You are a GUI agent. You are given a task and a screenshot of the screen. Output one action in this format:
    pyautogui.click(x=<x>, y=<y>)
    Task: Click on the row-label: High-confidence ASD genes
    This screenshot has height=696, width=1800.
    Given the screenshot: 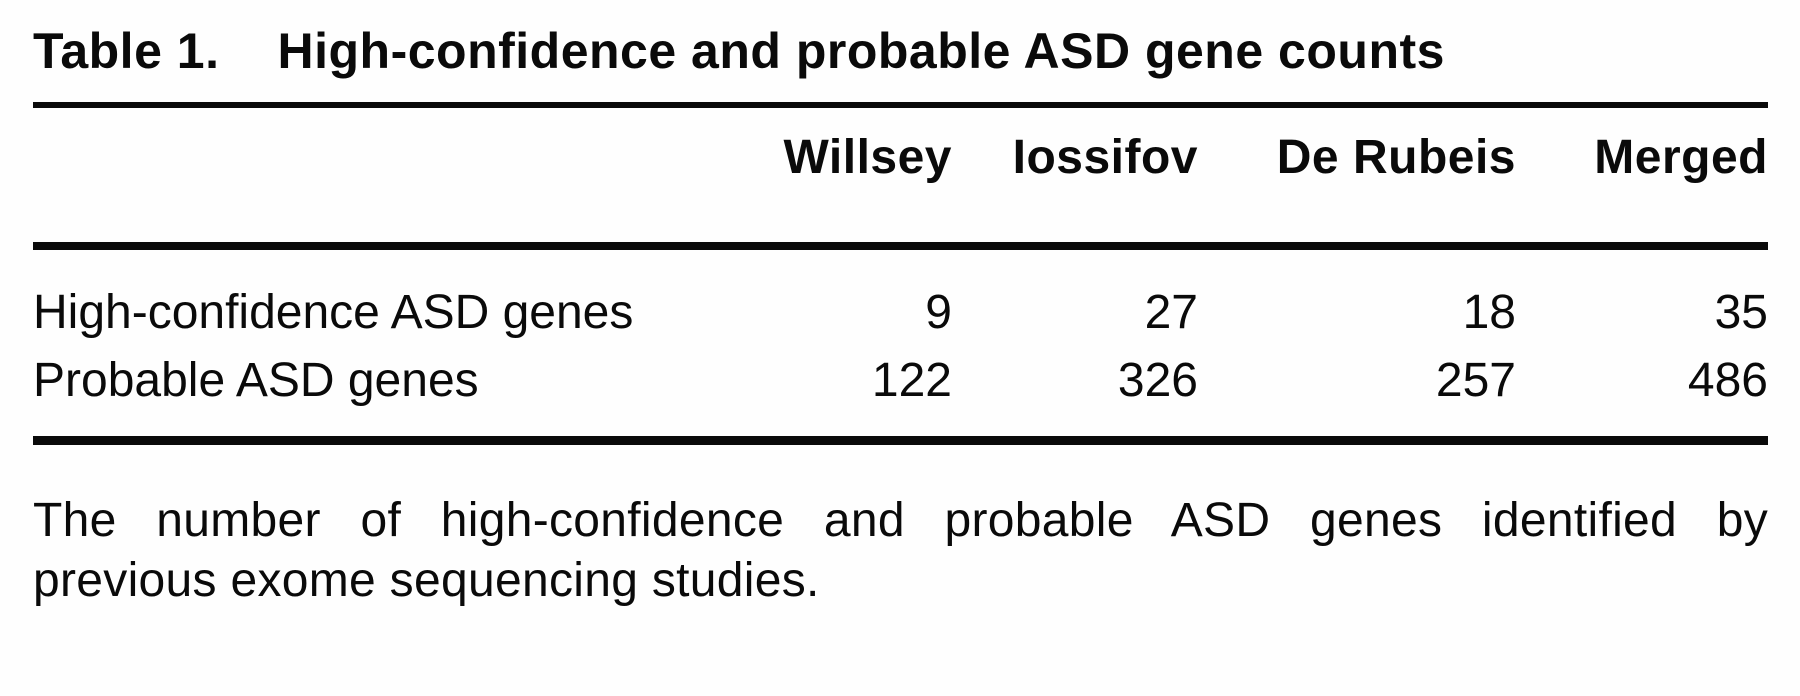 What is the action you would take?
    pyautogui.click(x=333, y=312)
    